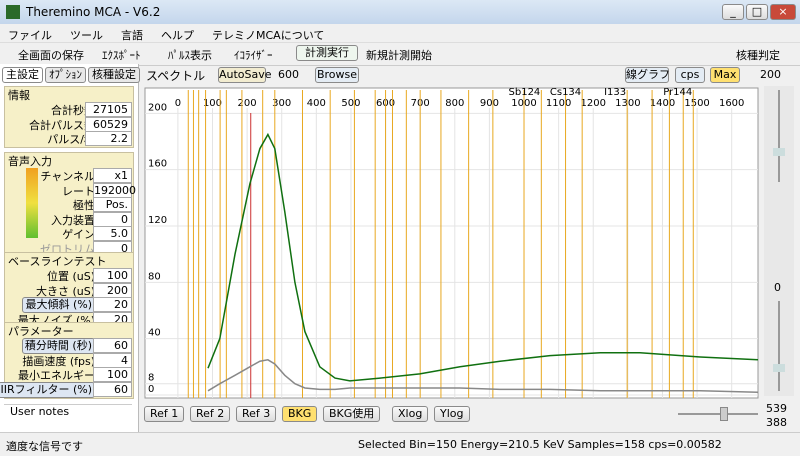 This screenshot has height=456, width=800. Describe the element at coordinates (352, 414) in the screenshot. I see `bottom-button: BKG使用` at that location.